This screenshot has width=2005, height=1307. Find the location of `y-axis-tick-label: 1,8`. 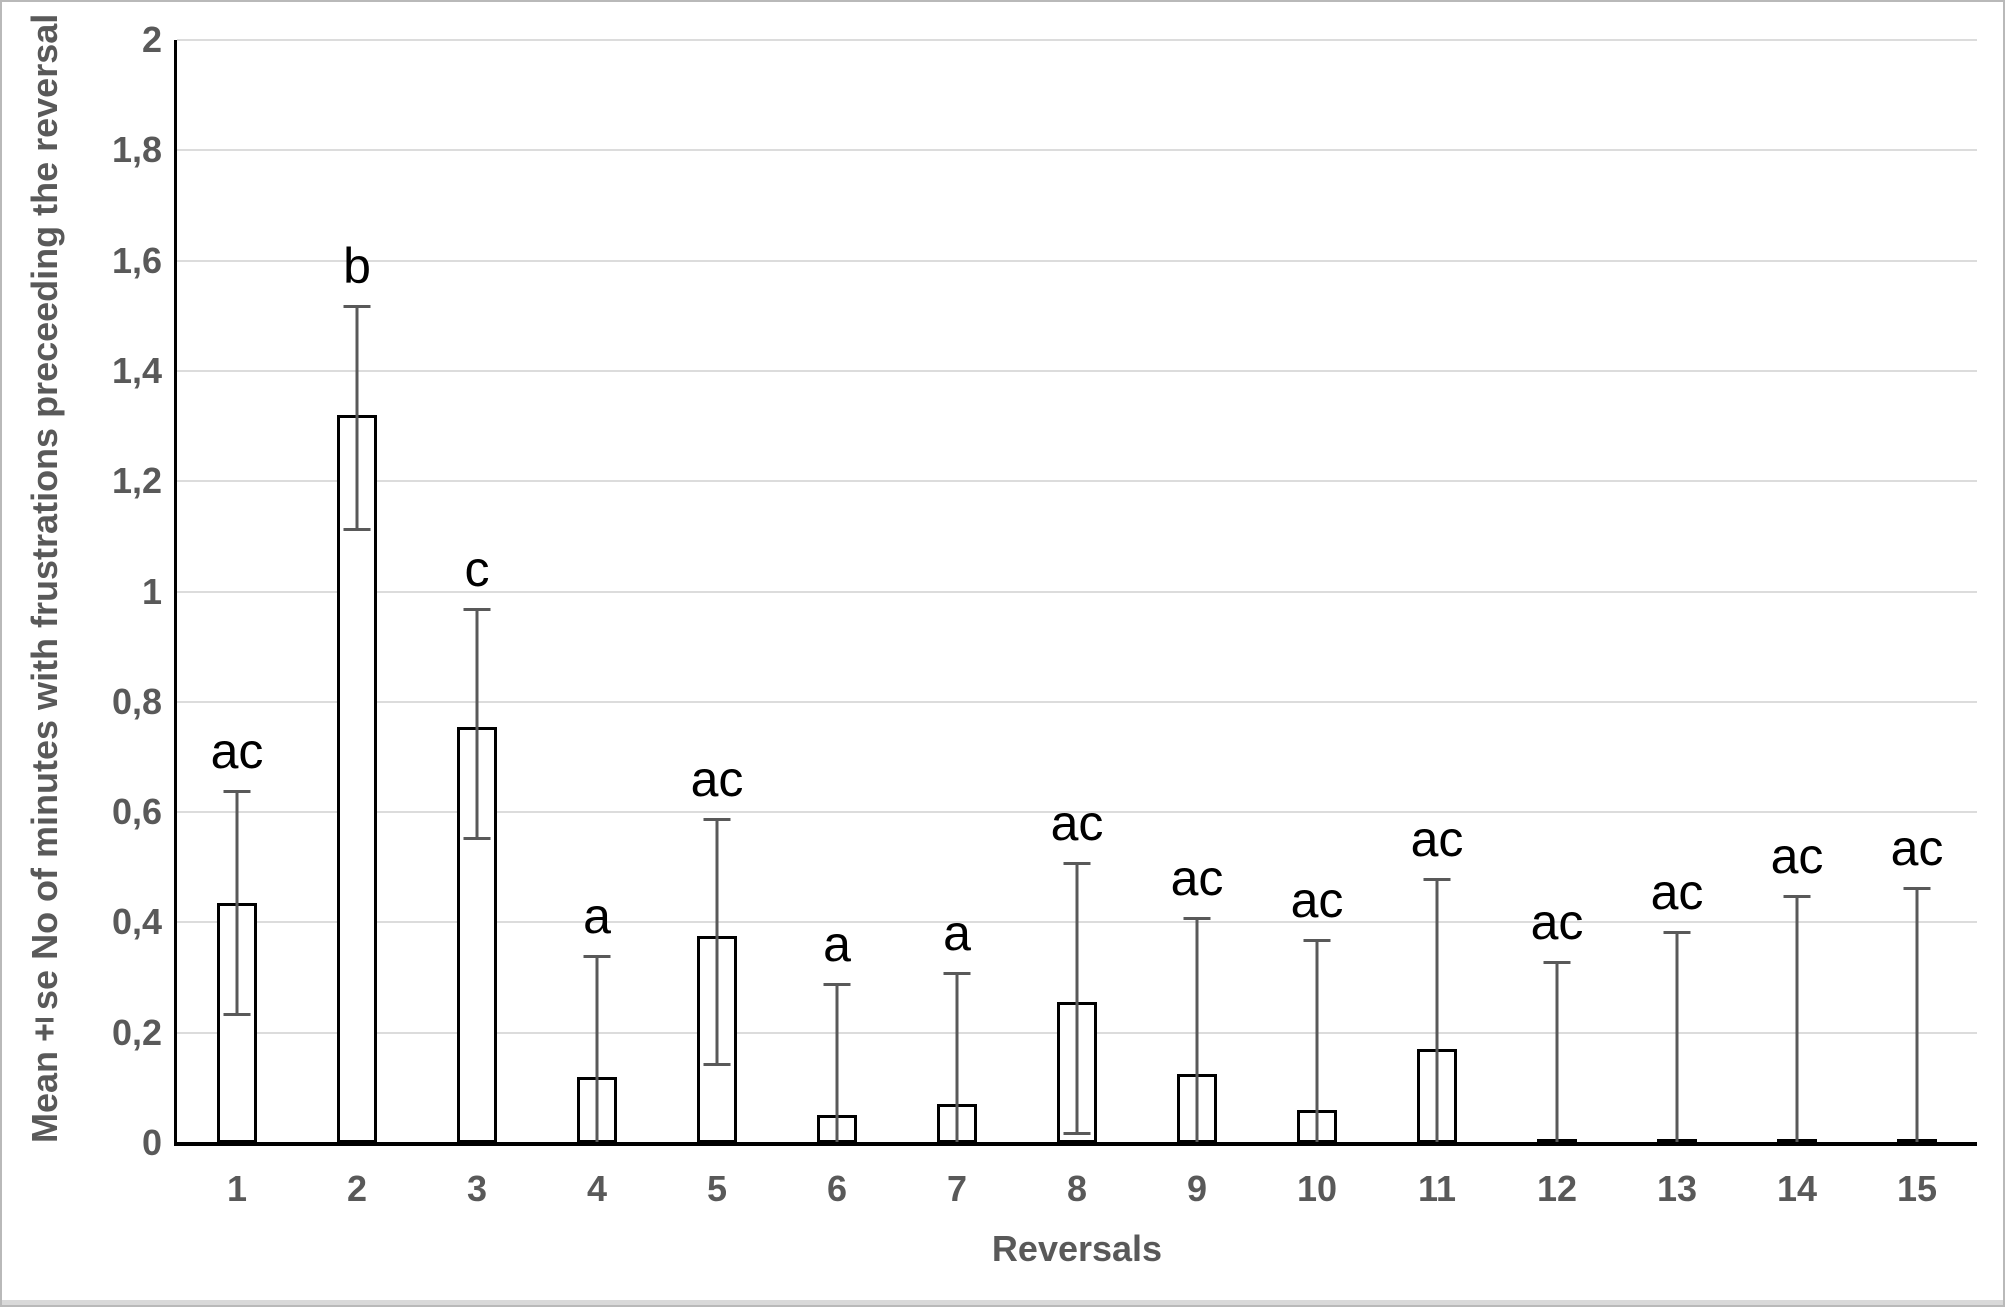

y-axis-tick-label: 1,8 is located at coordinates (136, 150).